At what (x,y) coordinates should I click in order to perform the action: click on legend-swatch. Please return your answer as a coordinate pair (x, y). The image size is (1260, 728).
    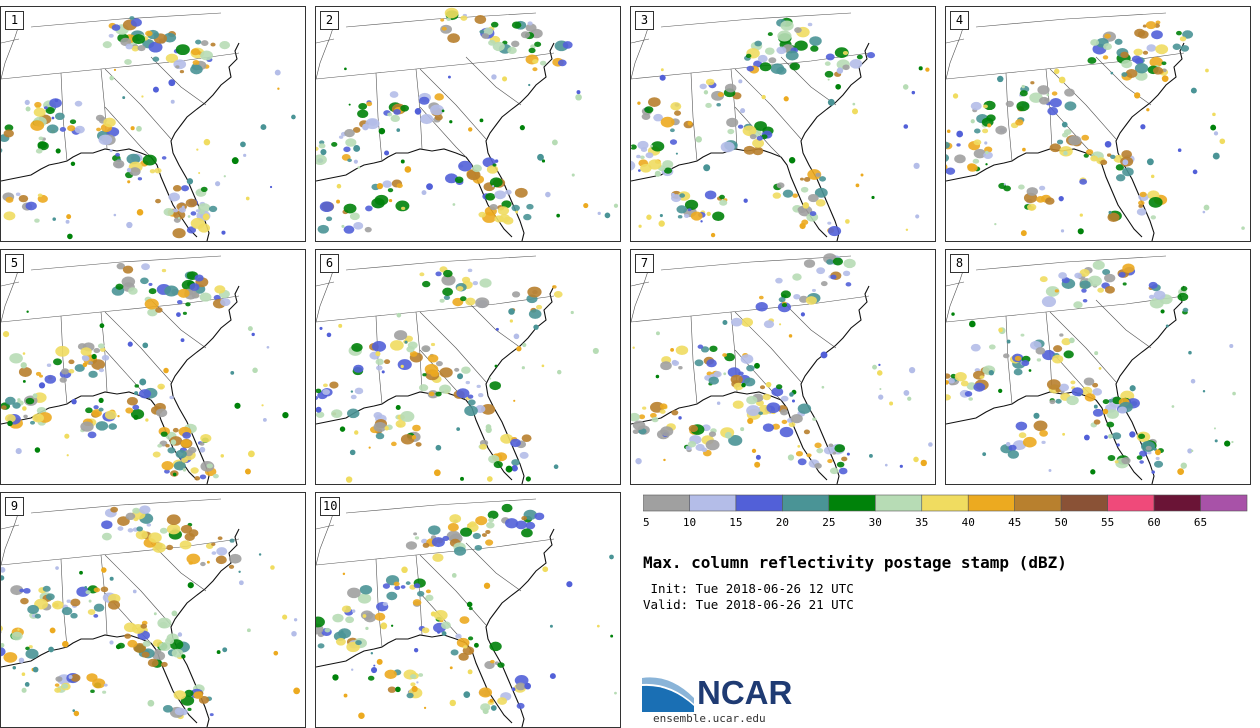
    Looking at the image, I should click on (1038, 503).